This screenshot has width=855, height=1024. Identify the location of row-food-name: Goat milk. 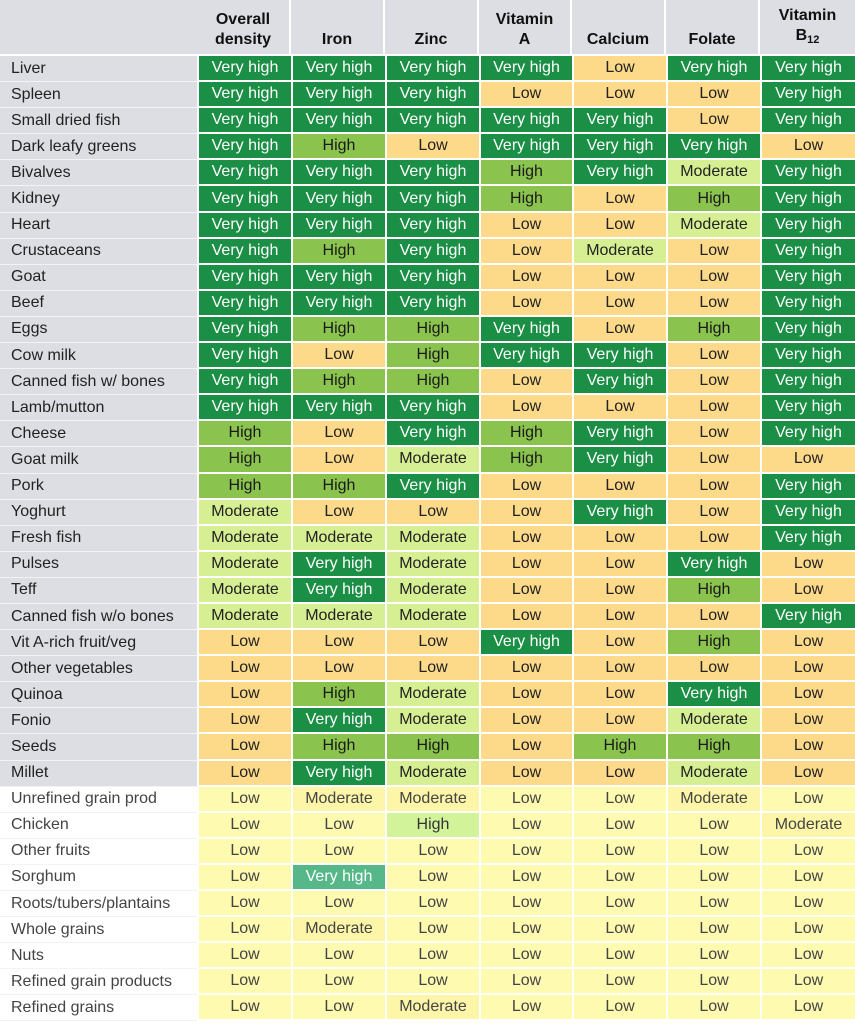
(98, 460).